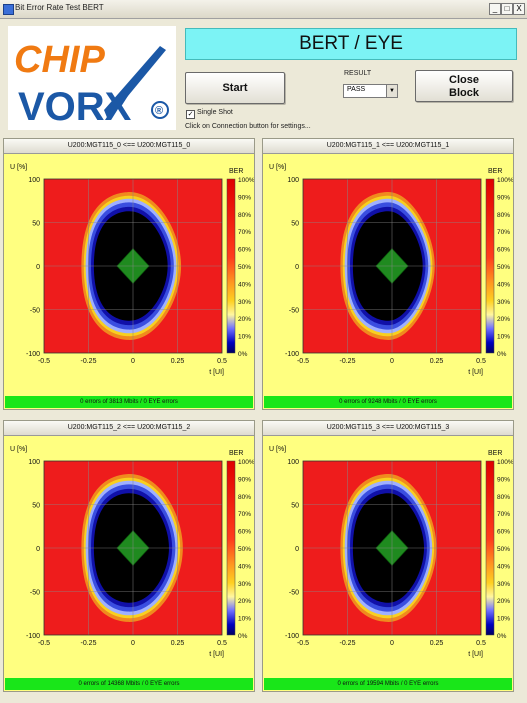 The height and width of the screenshot is (703, 527). I want to click on close-block-button: Close Block, so click(464, 86).